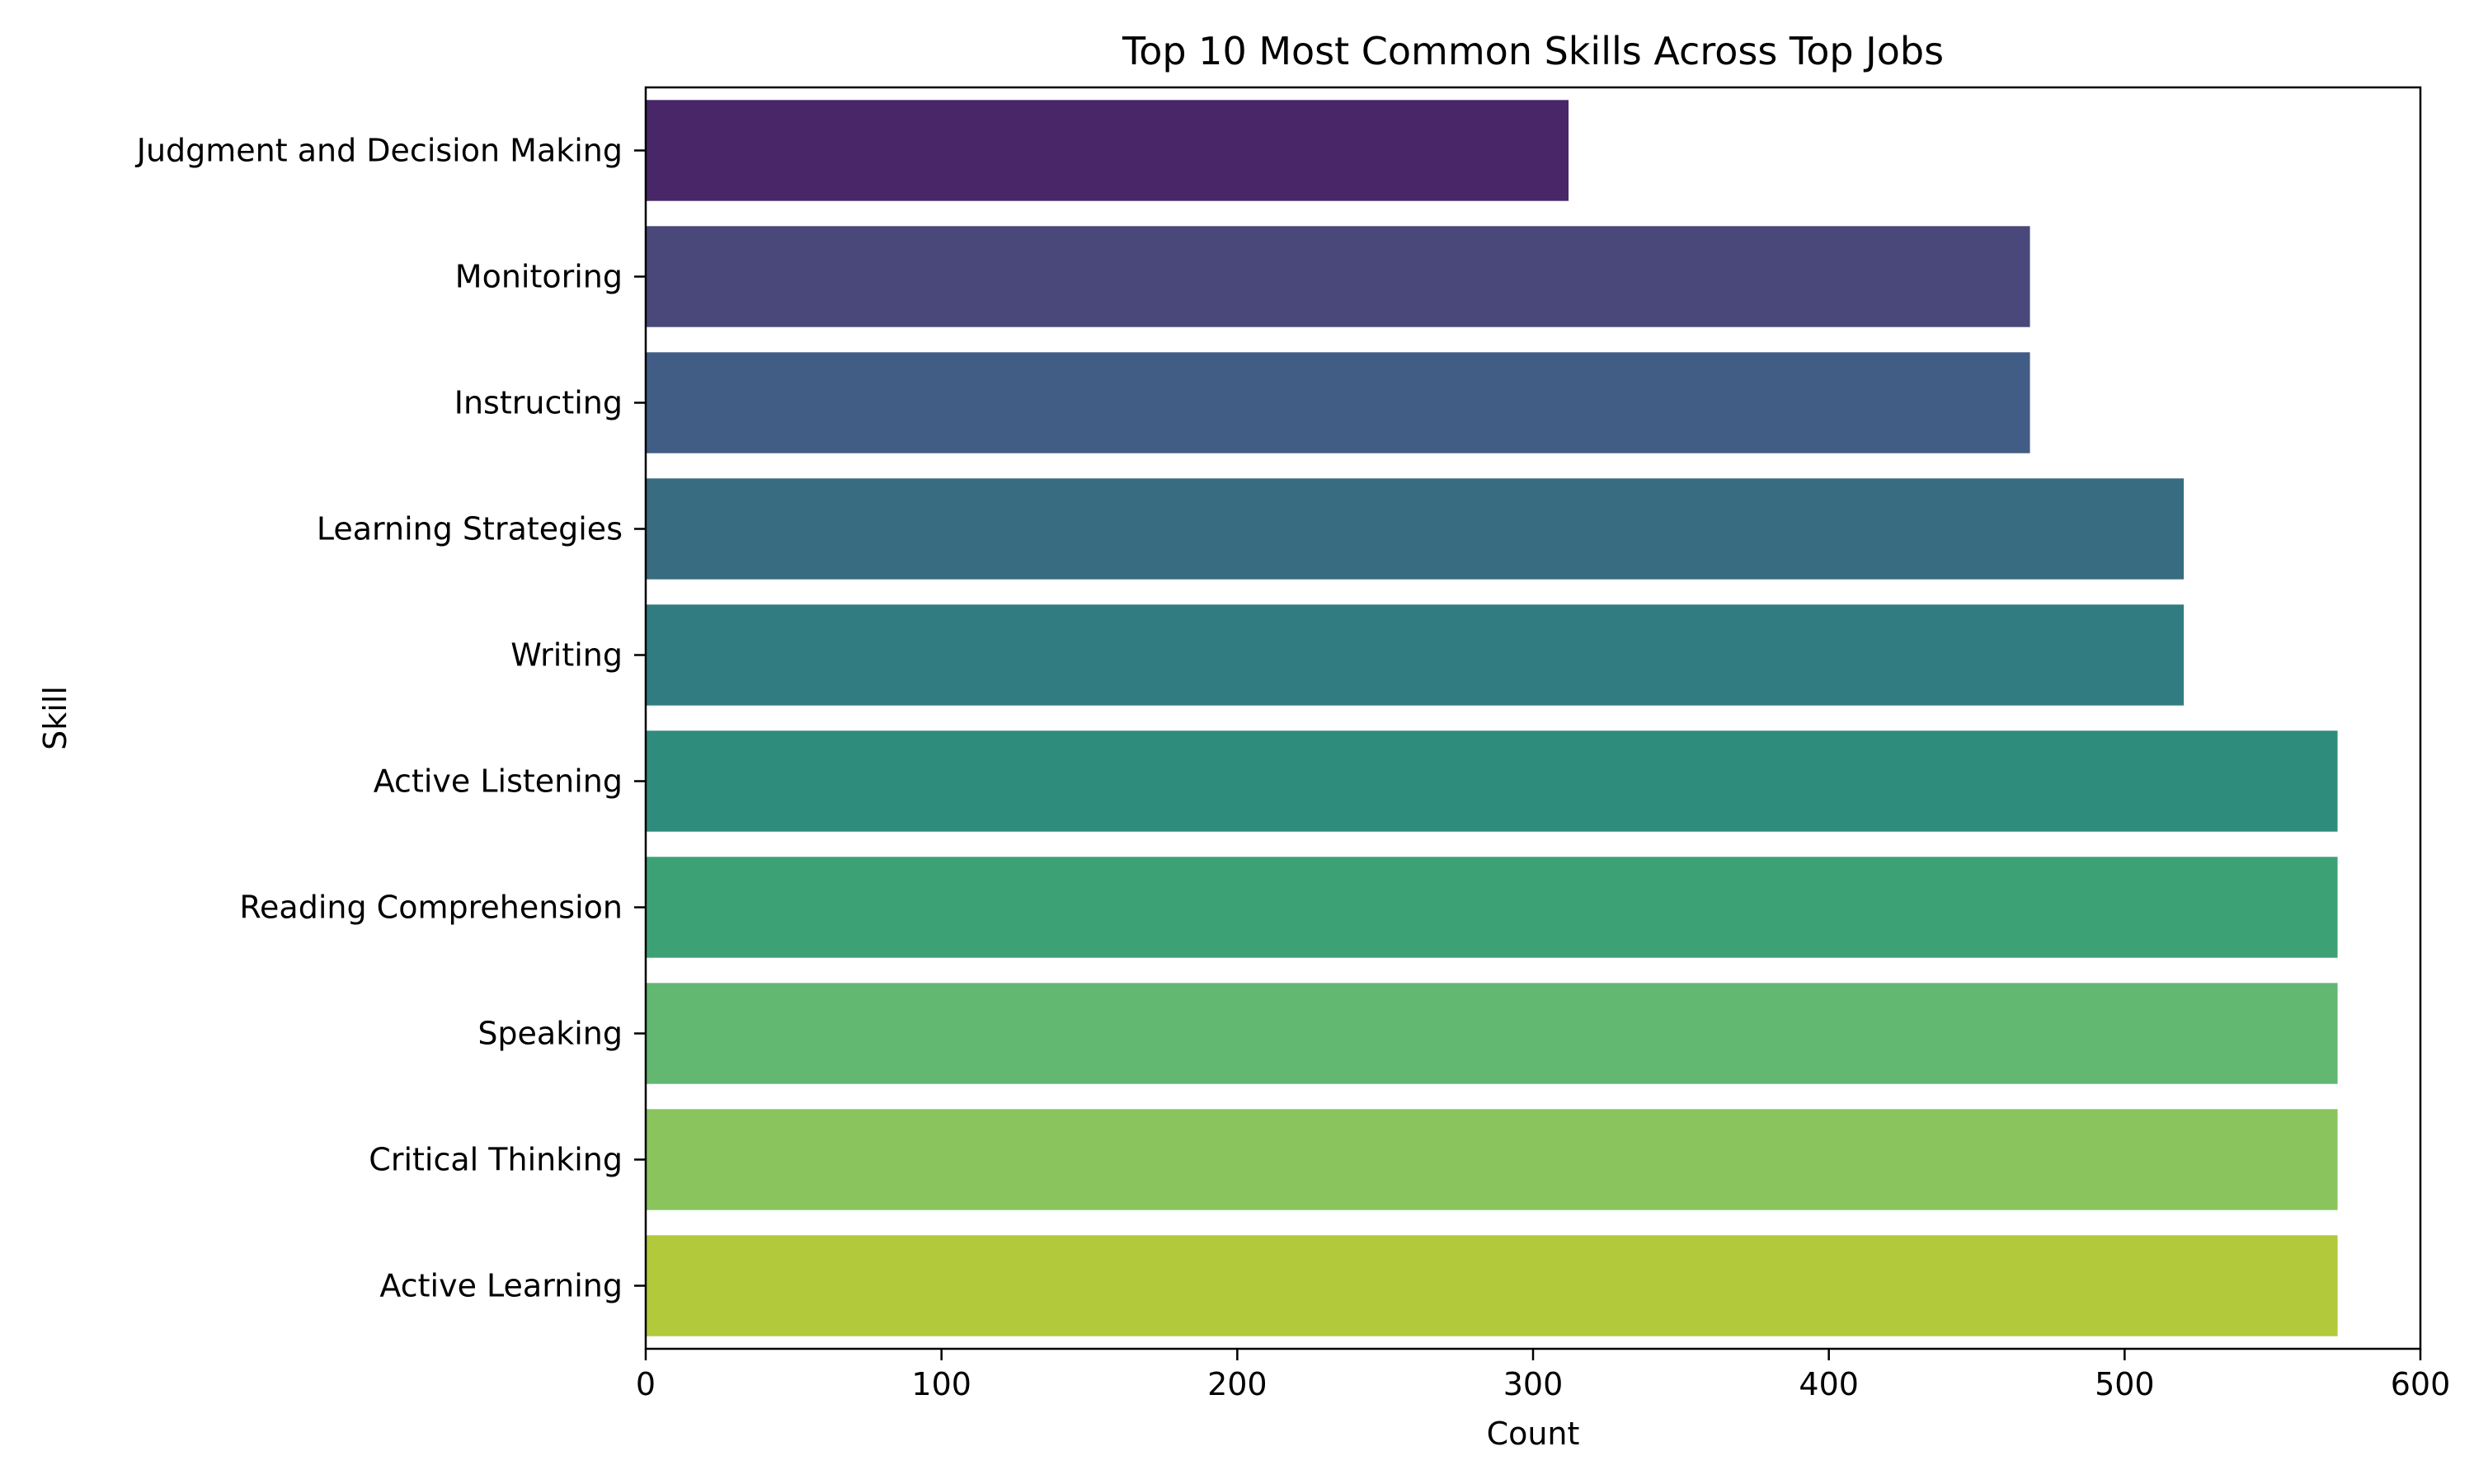 The width and height of the screenshot is (2474, 1484). Describe the element at coordinates (941, 1384) in the screenshot. I see `x-tick-label-1: 100` at that location.